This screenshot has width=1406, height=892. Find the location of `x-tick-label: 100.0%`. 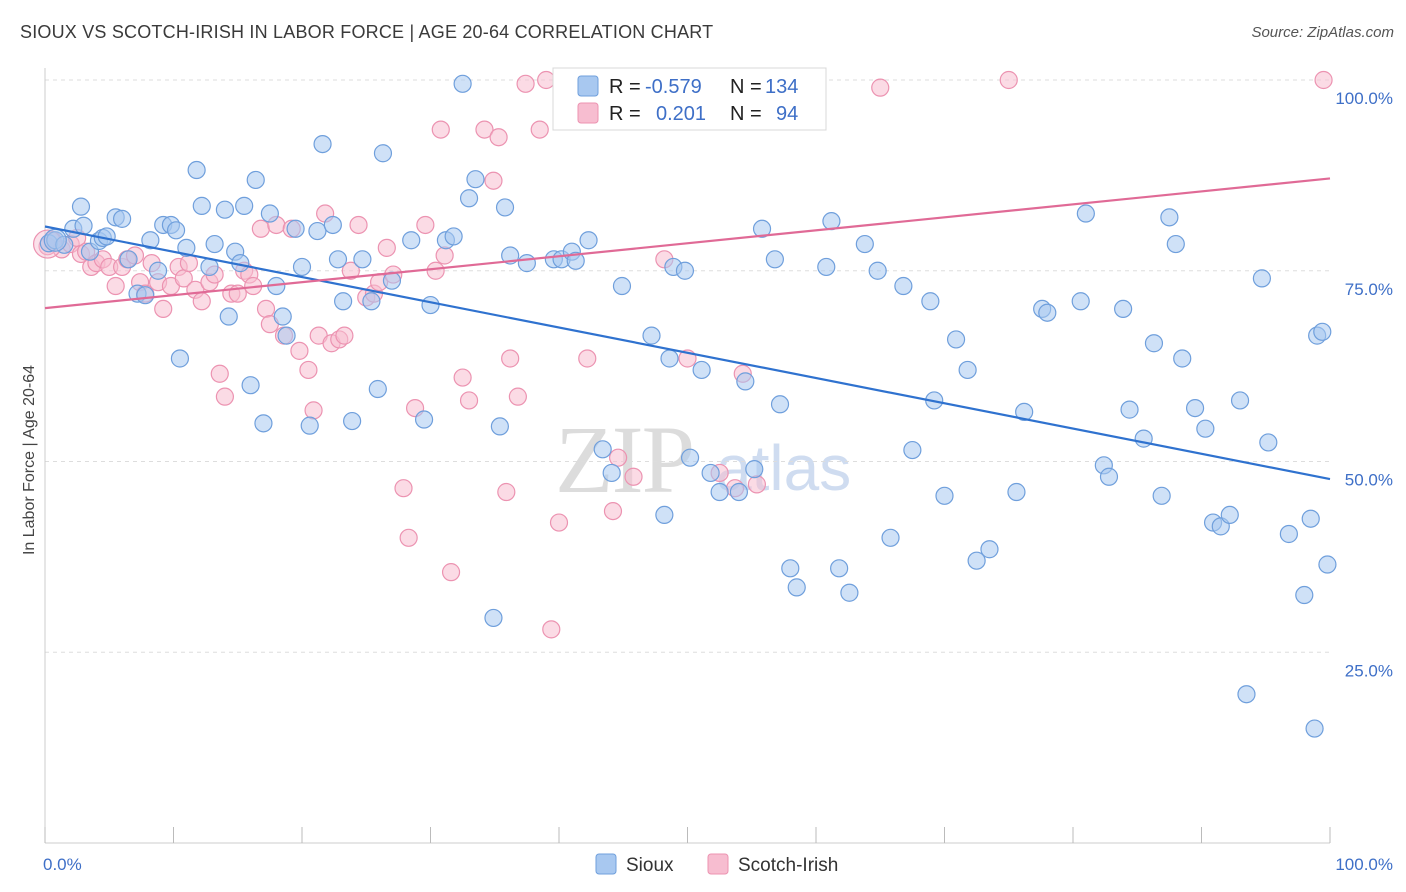

x-tick-label: 100.0% is located at coordinates (1364, 864).